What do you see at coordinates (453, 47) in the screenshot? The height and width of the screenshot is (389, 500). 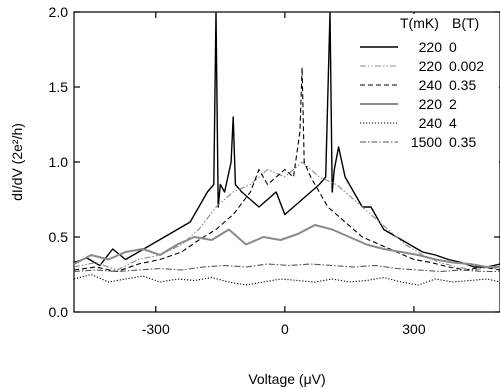 I see `legend-field: 0` at bounding box center [453, 47].